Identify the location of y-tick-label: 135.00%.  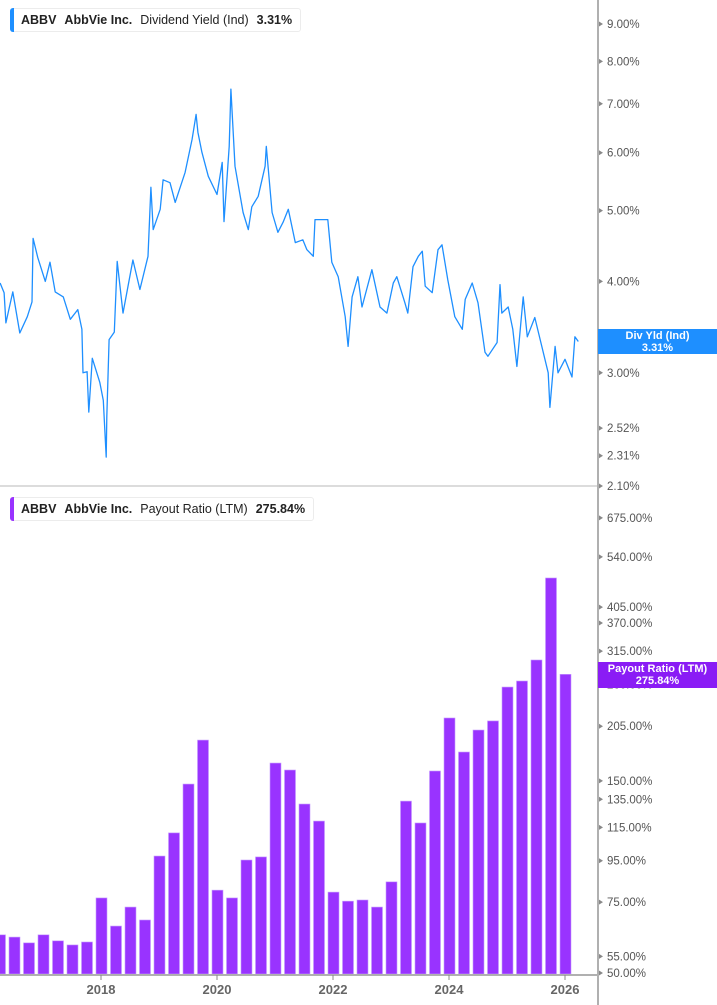
(629, 800).